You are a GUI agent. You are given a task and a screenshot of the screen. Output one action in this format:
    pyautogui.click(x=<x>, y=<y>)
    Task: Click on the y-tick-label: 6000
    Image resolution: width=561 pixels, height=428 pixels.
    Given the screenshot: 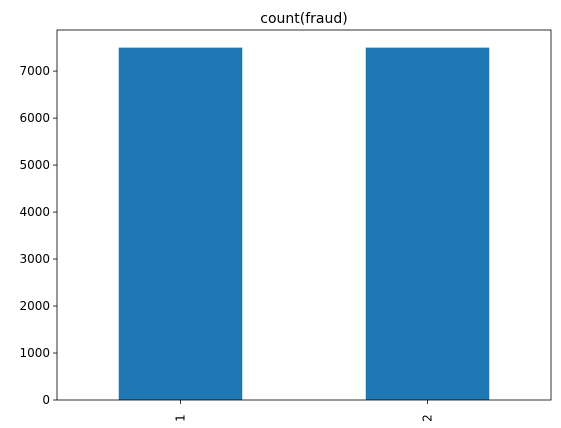 What is the action you would take?
    pyautogui.click(x=34, y=118)
    